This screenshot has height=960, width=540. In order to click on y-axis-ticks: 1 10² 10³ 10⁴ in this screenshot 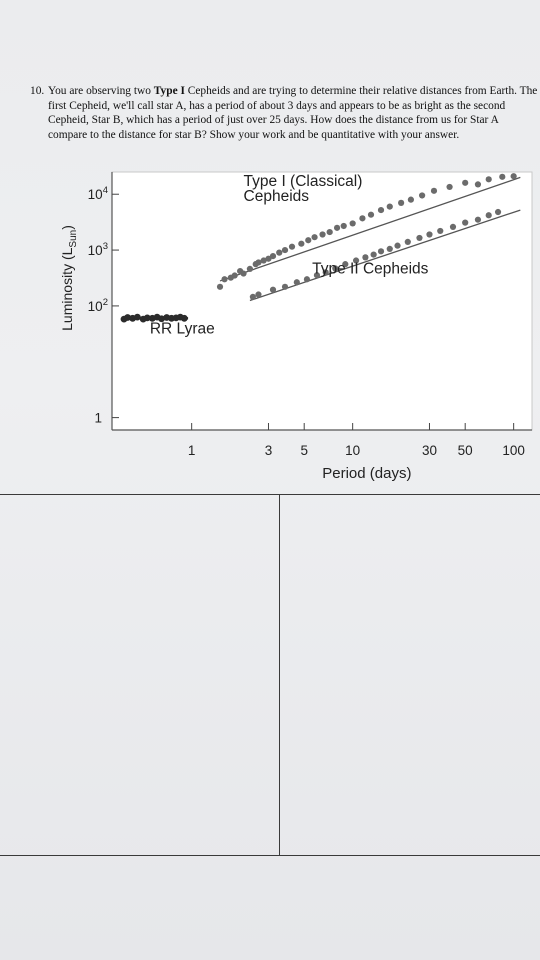, I will do `click(103, 305)`.